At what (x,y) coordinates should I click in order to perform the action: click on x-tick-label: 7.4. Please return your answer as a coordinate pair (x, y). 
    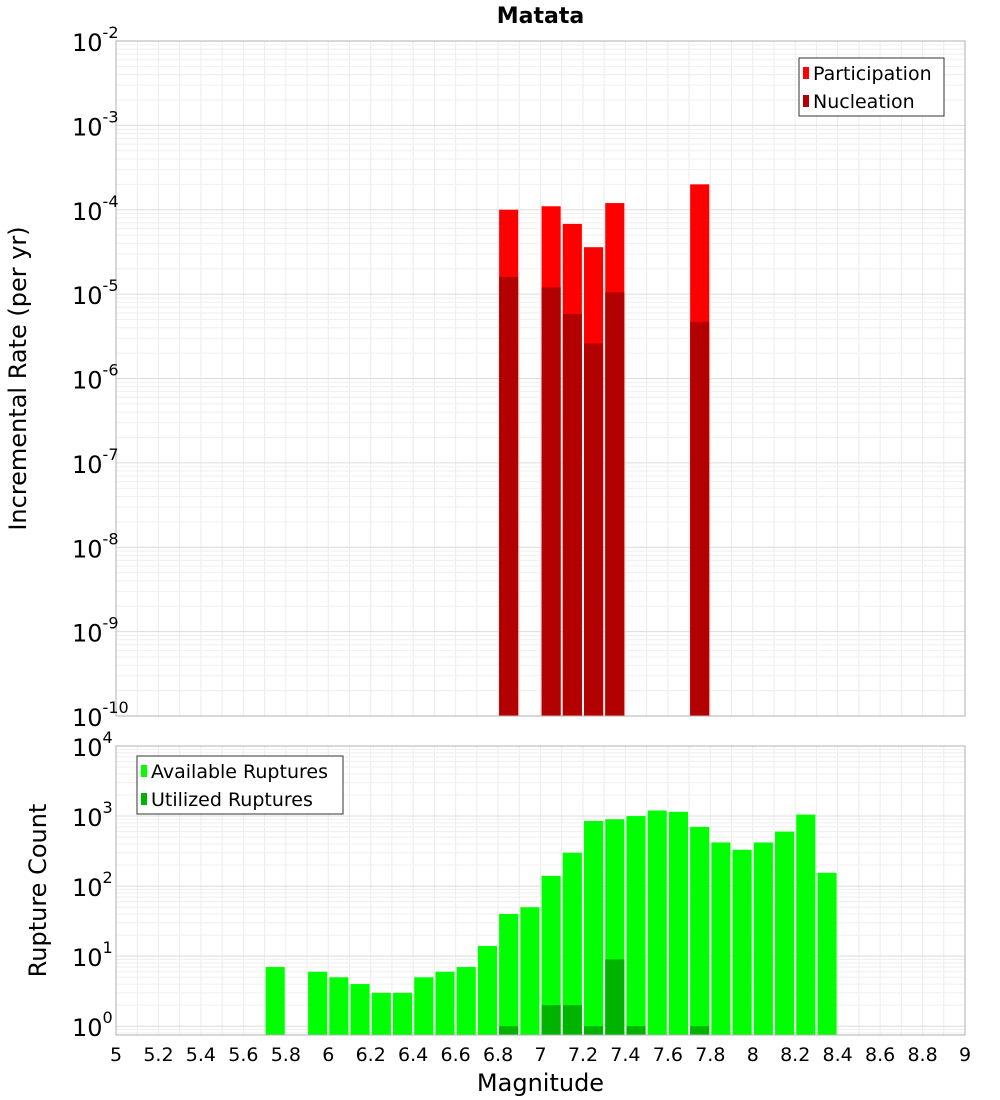
    Looking at the image, I should click on (625, 1055).